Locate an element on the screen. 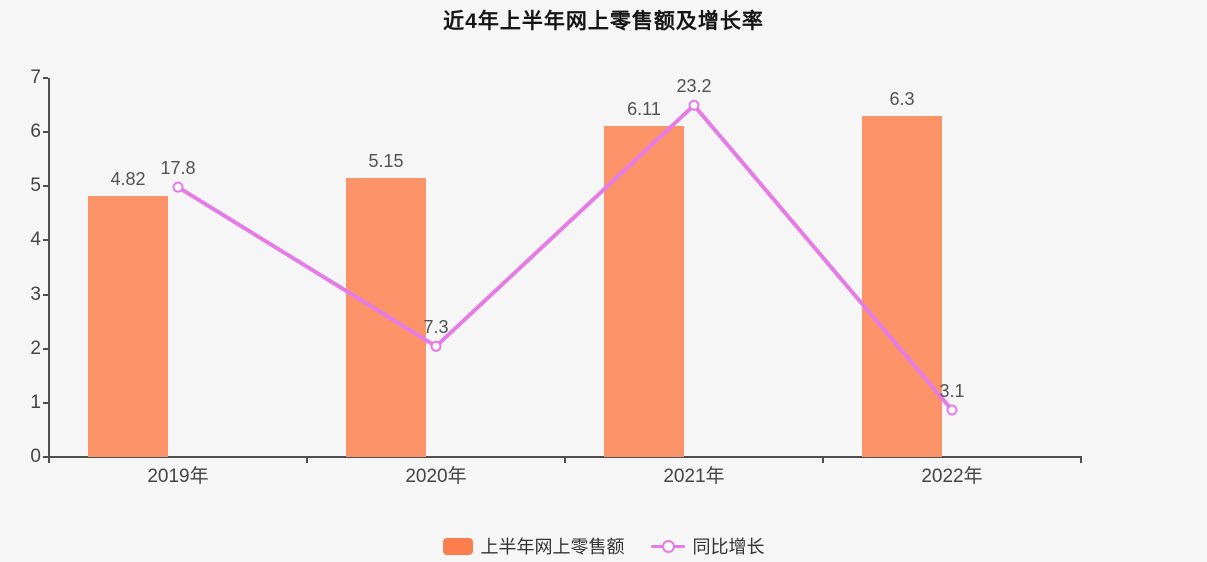 This screenshot has width=1207, height=562. y-axis-tick-label: 6 is located at coordinates (35, 132).